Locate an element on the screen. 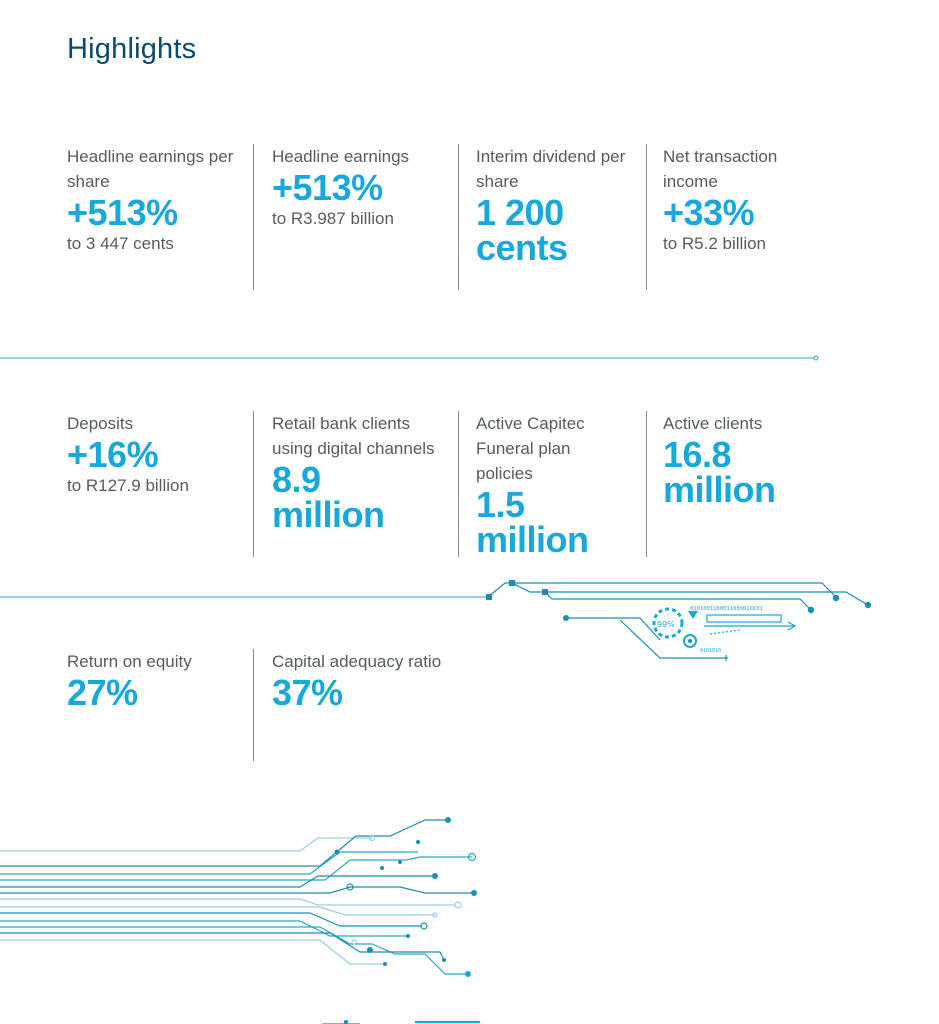  small-readout: 0101010 is located at coordinates (710, 651).